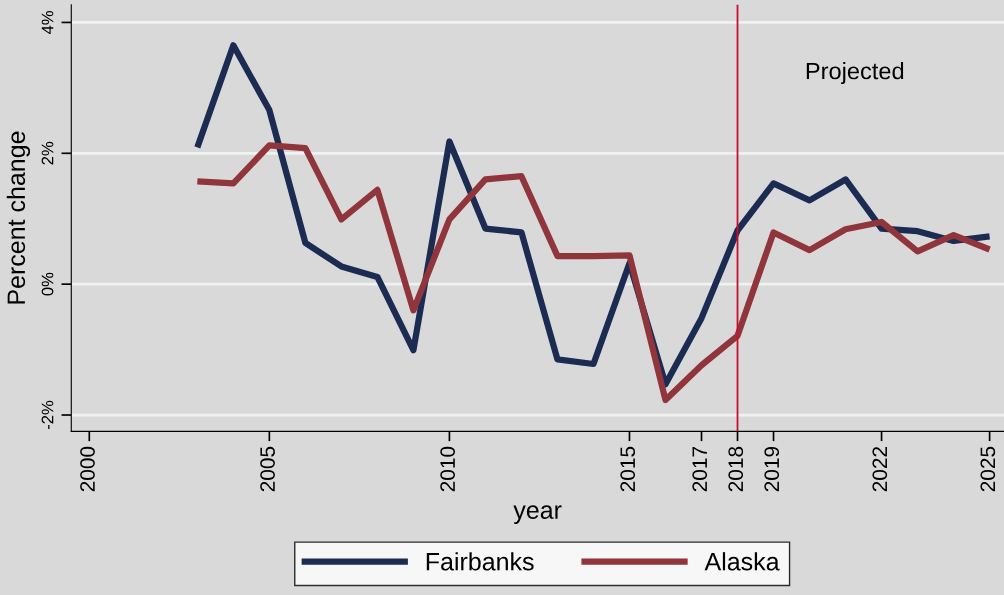 The width and height of the screenshot is (1004, 595). I want to click on x-tick-label: 2025, so click(988, 469).